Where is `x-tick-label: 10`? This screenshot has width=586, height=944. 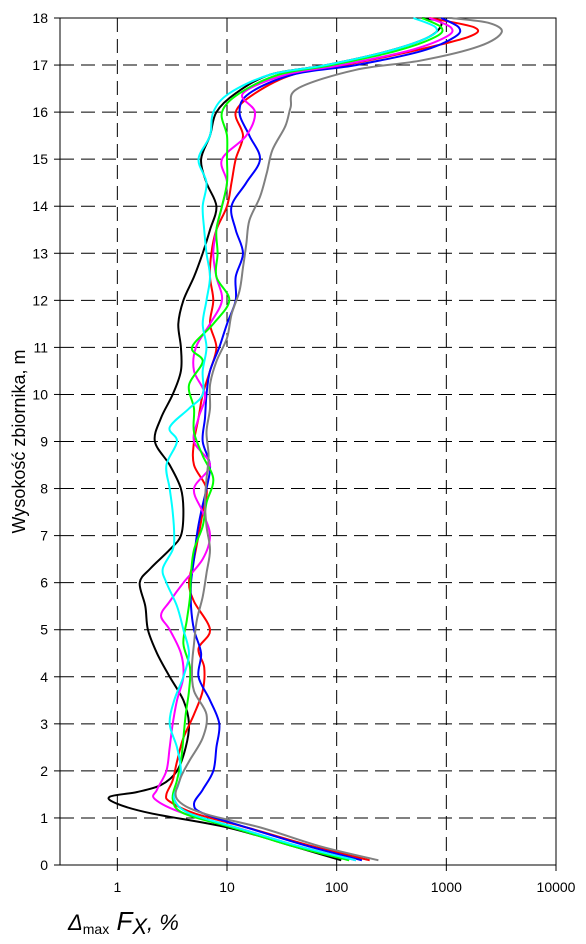 x-tick-label: 10 is located at coordinates (227, 887).